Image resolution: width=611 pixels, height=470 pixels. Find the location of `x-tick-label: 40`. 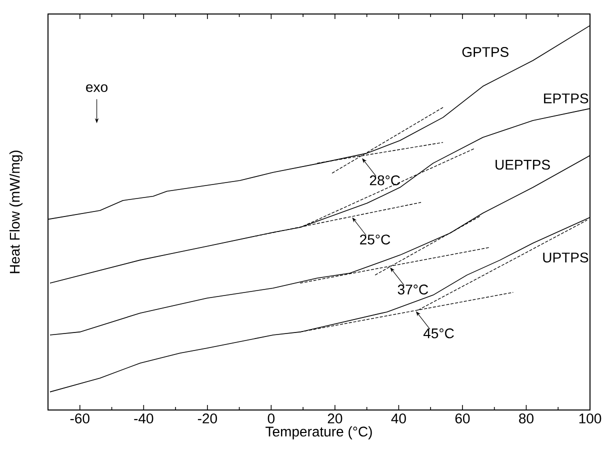

x-tick-label: 40 is located at coordinates (398, 419).